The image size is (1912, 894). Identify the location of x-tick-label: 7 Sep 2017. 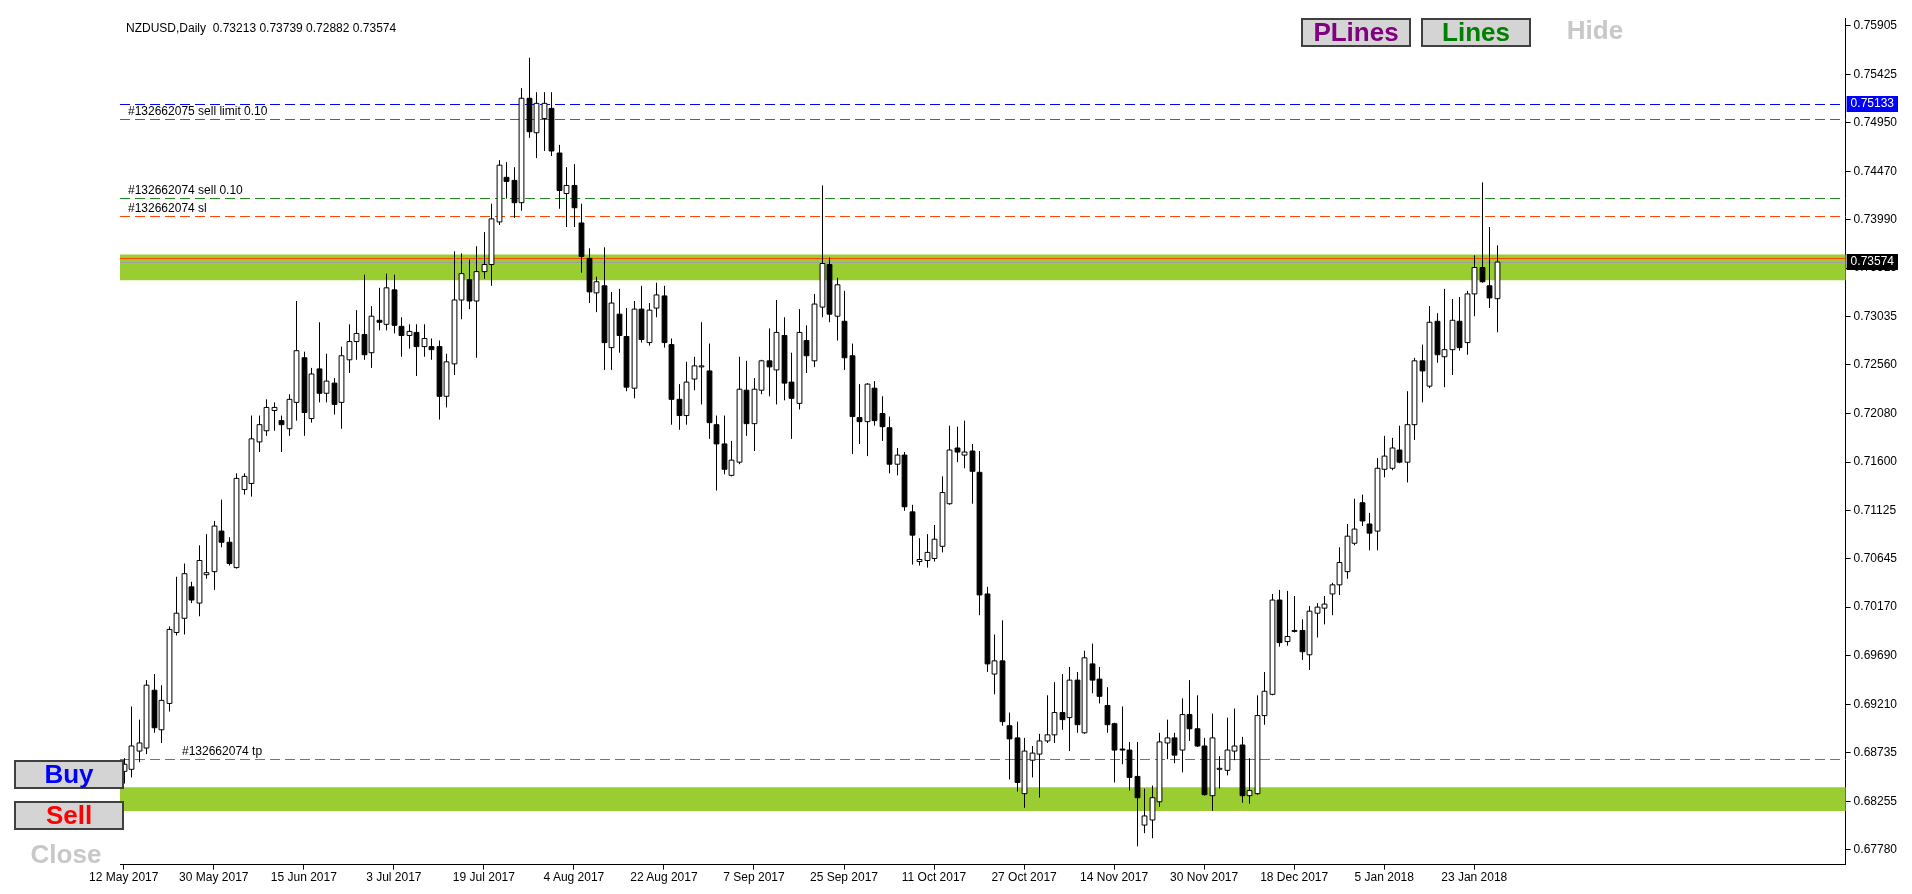
(754, 877).